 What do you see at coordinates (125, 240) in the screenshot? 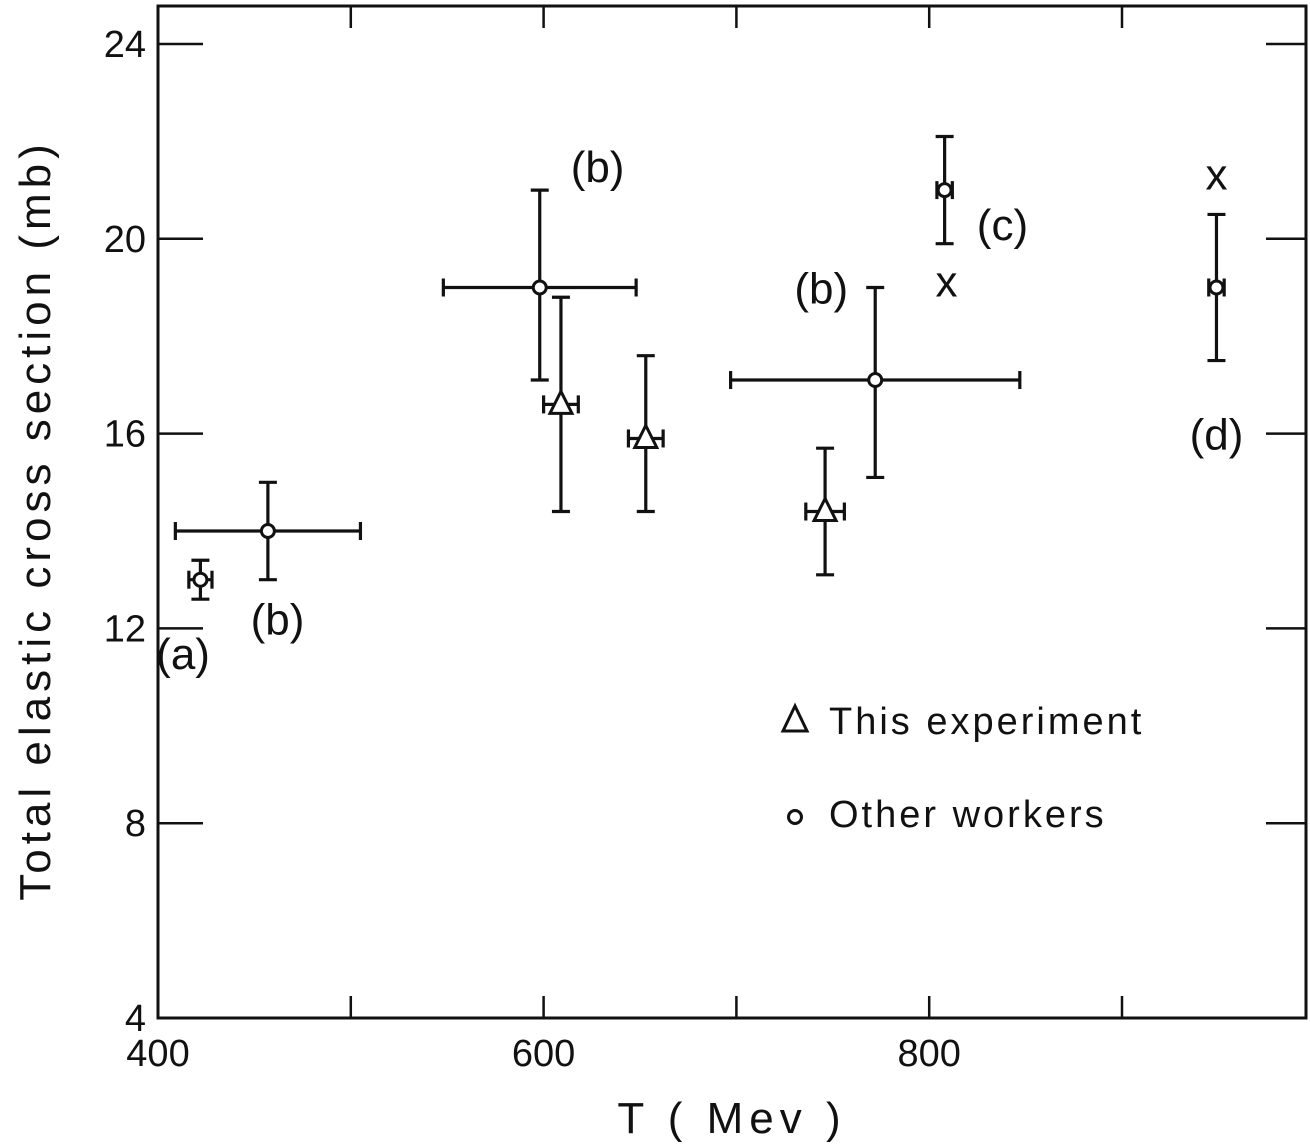
I see `y-tick-label: 20` at bounding box center [125, 240].